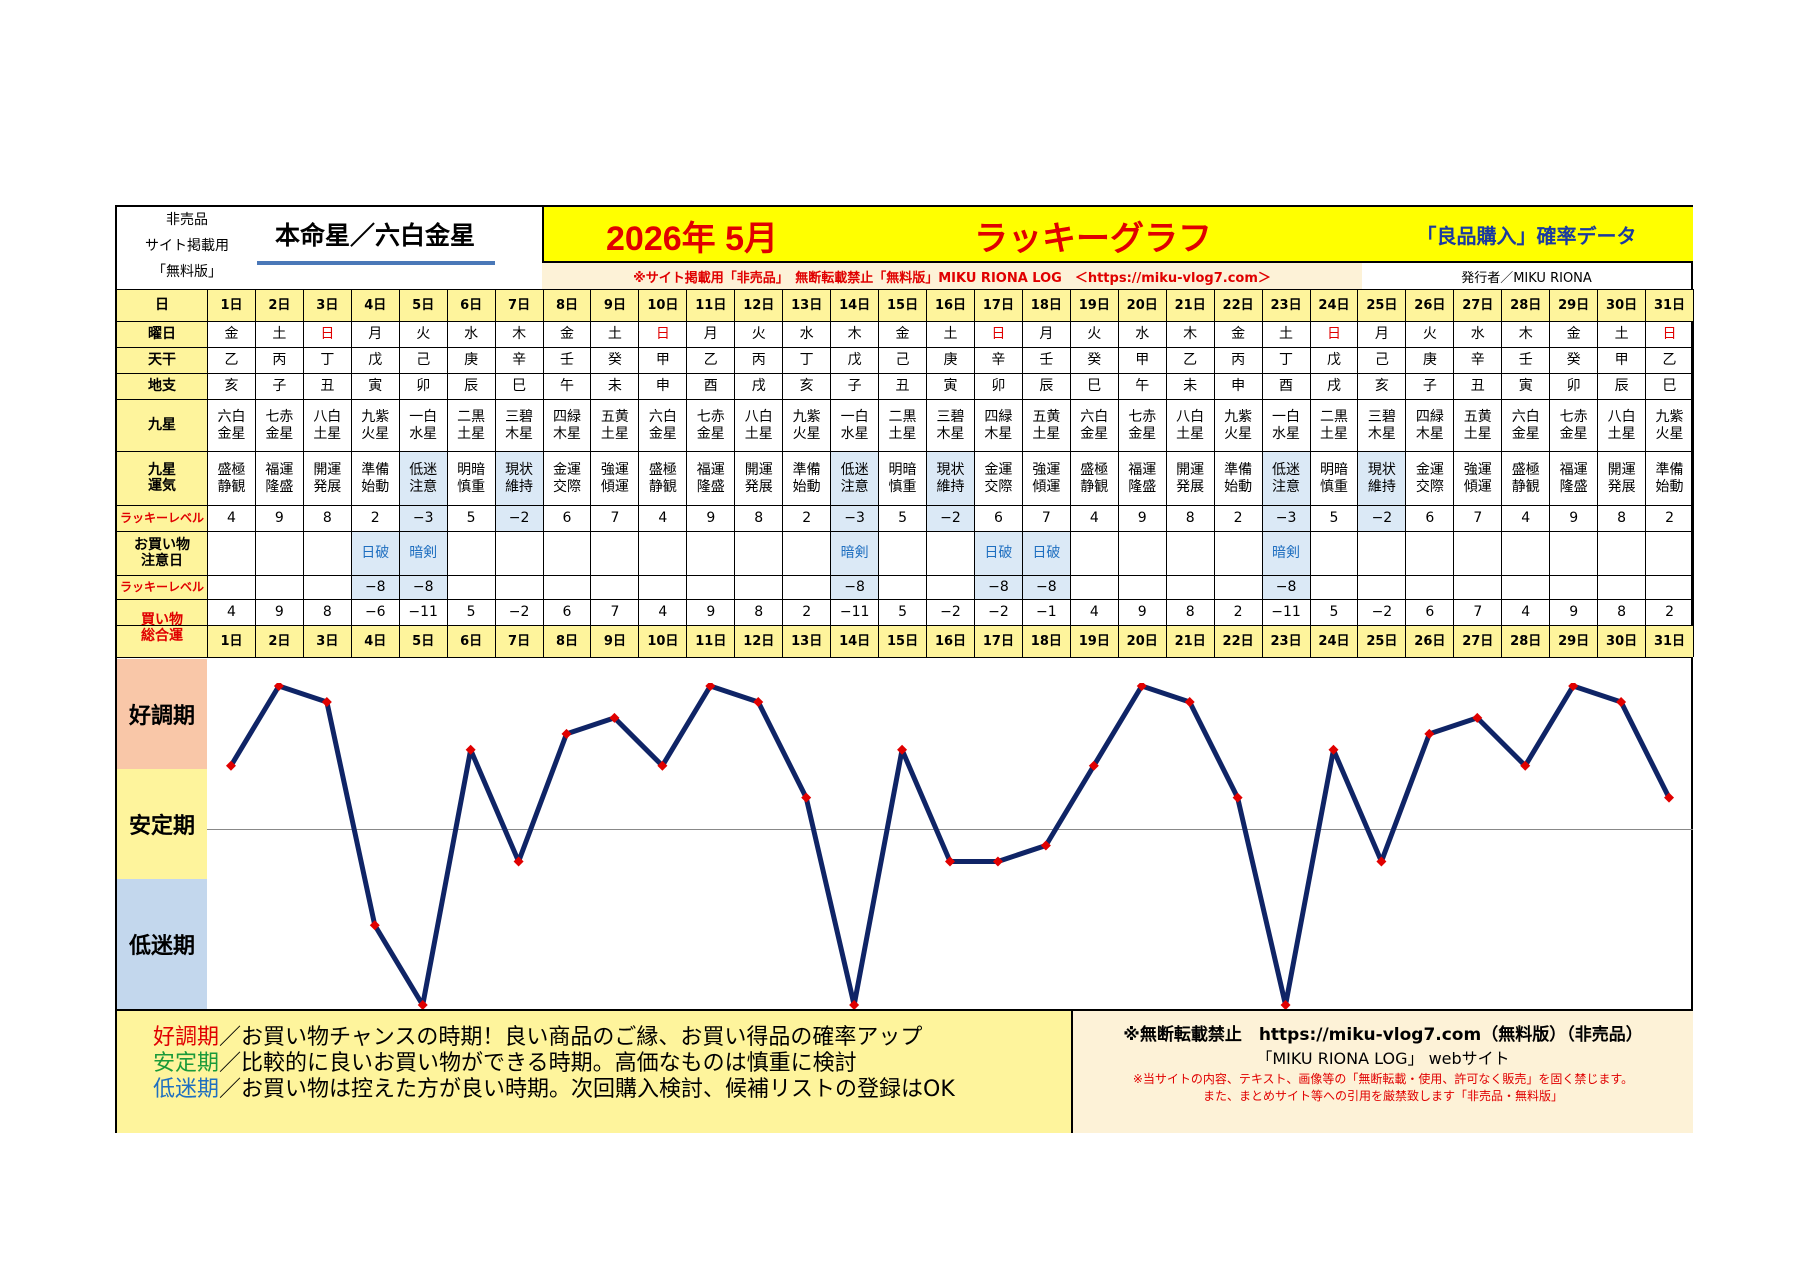 The width and height of the screenshot is (1800, 1272). What do you see at coordinates (711, 641) in the screenshot?
I see `day-footer-cell: 11日` at bounding box center [711, 641].